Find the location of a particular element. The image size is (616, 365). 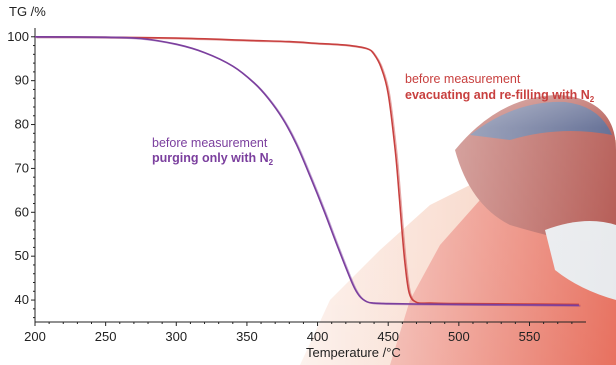

x-tick-label: 200 is located at coordinates (35, 336).